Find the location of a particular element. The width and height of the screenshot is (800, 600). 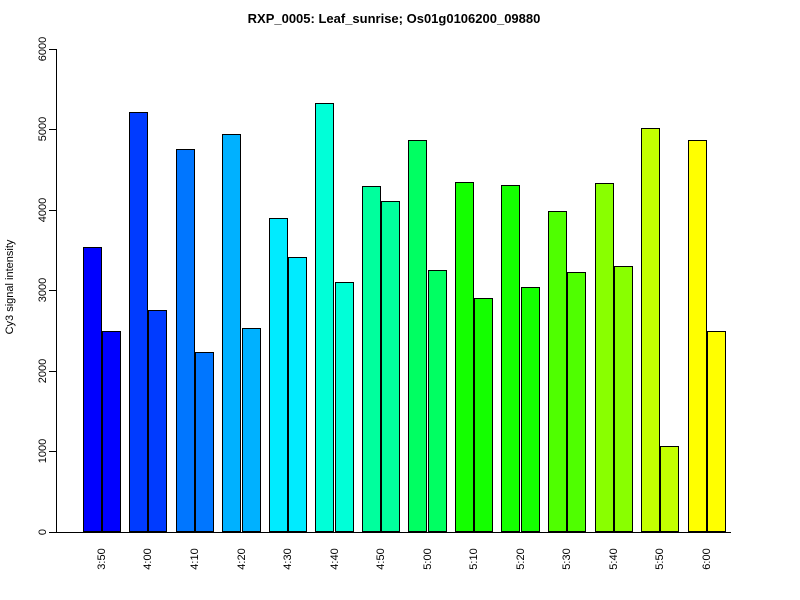

x-tick-label: 4:50 is located at coordinates (381, 559).